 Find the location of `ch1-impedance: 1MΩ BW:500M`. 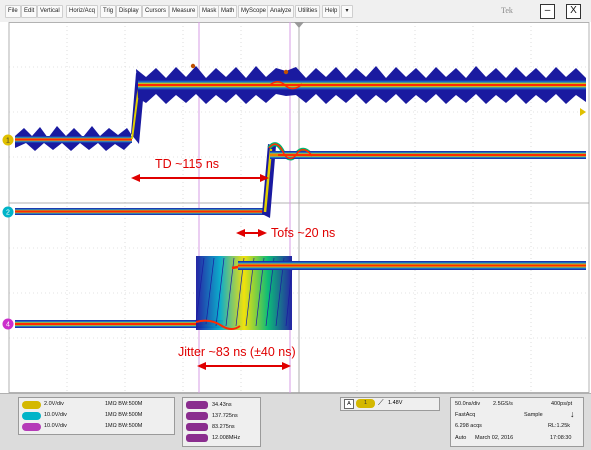

ch1-impedance: 1MΩ BW:500M is located at coordinates (124, 404).